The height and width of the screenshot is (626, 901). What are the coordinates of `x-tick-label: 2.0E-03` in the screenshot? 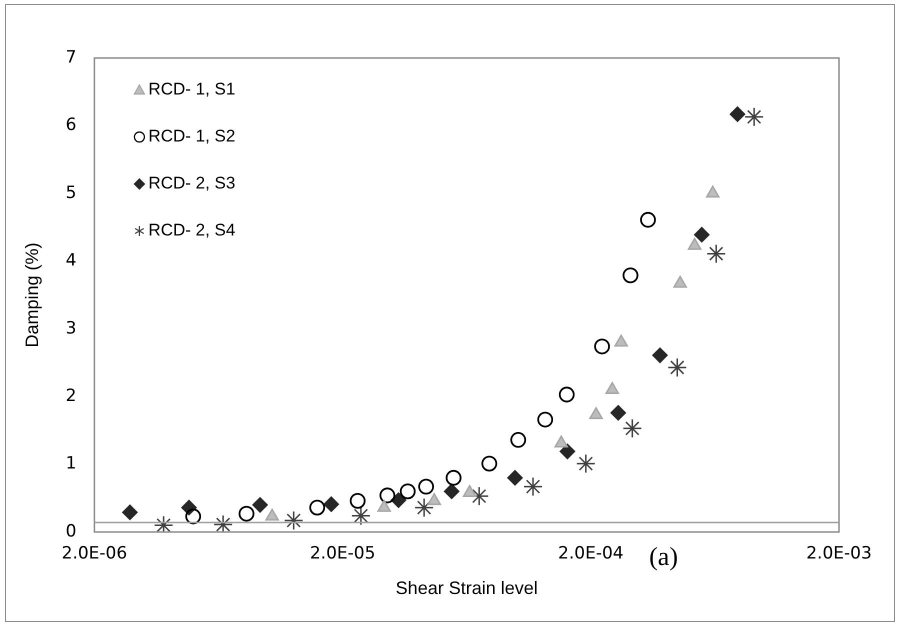 It's located at (839, 554).